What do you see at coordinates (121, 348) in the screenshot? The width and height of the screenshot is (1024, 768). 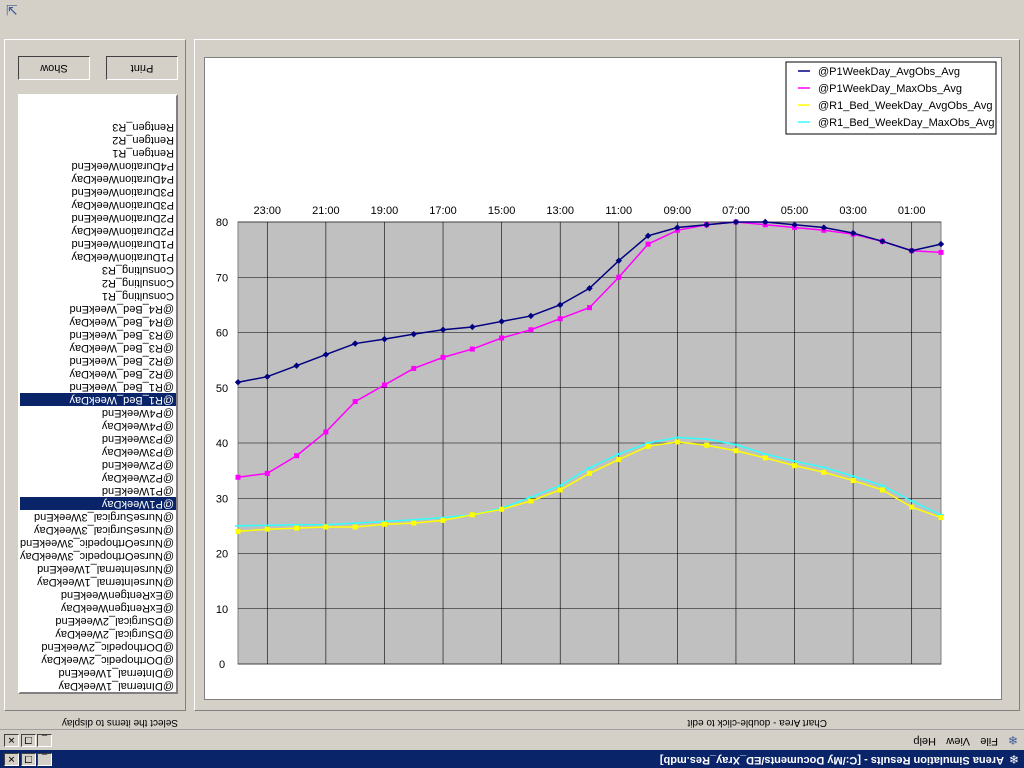 I see `list-item: @R3_Bed_WeekDay` at bounding box center [121, 348].